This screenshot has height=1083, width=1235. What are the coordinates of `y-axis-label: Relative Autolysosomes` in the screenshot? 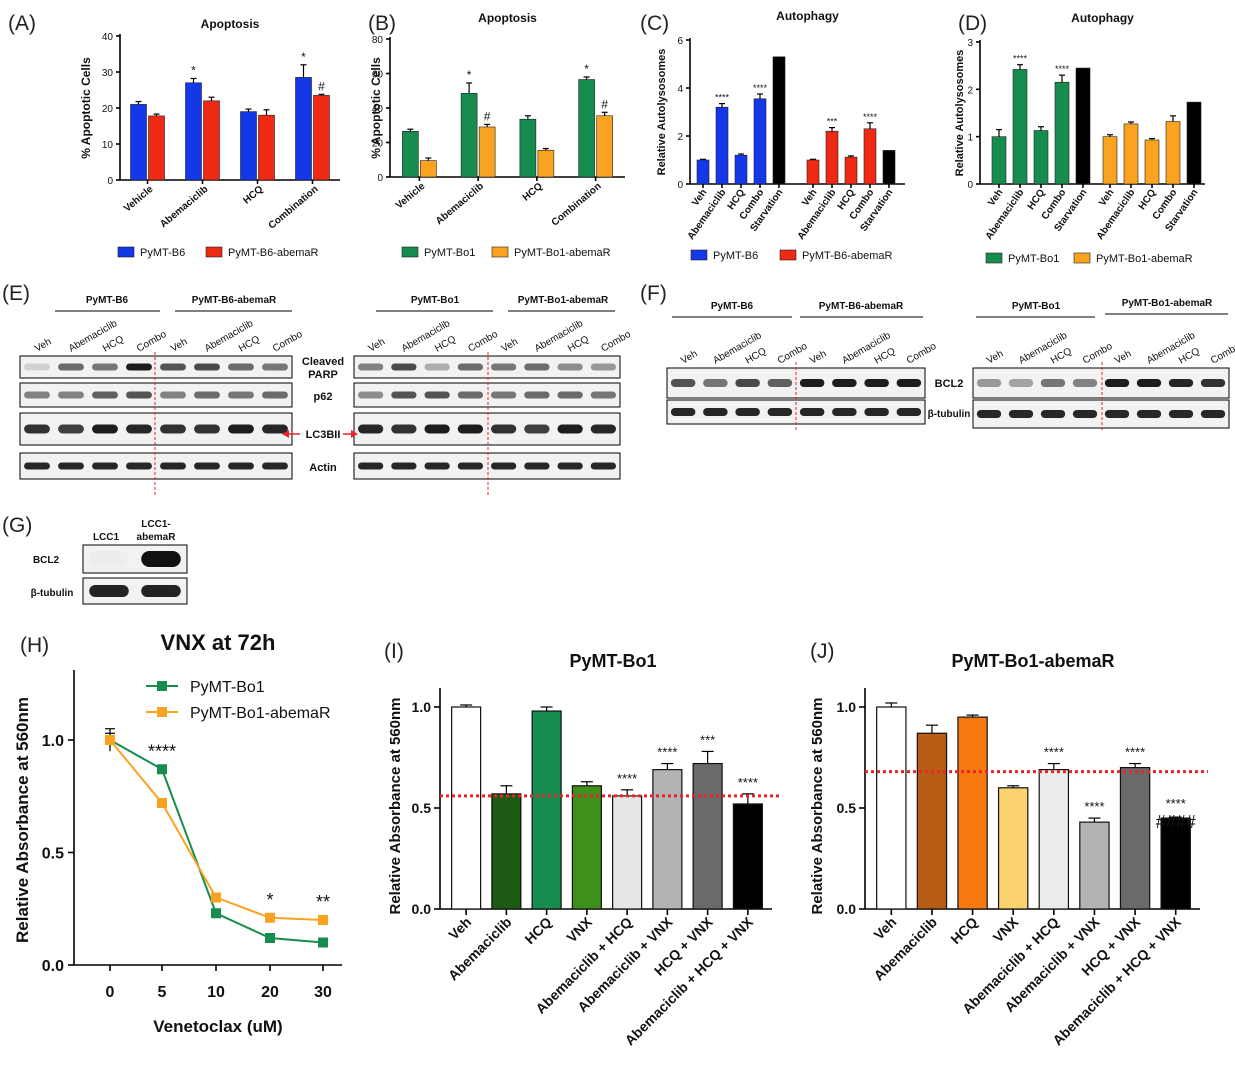 It's located at (662, 112).